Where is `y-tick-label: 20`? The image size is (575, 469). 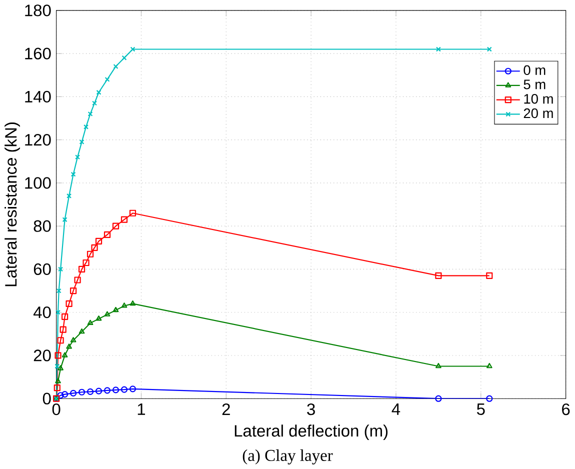
y-tick-label: 20 is located at coordinates (42, 356).